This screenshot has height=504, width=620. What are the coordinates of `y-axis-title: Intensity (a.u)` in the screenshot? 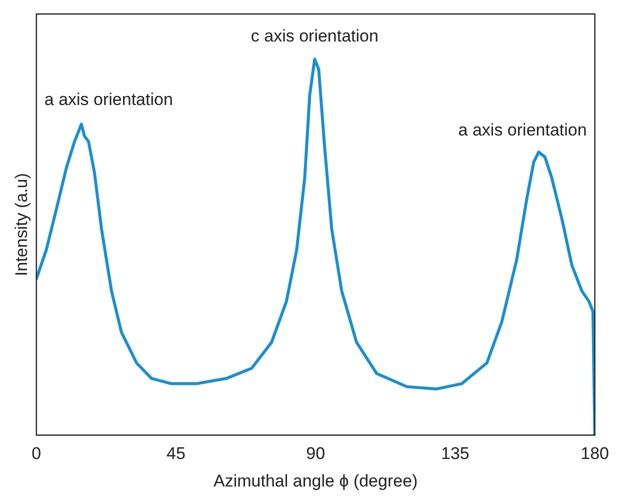 It's located at (21, 224).